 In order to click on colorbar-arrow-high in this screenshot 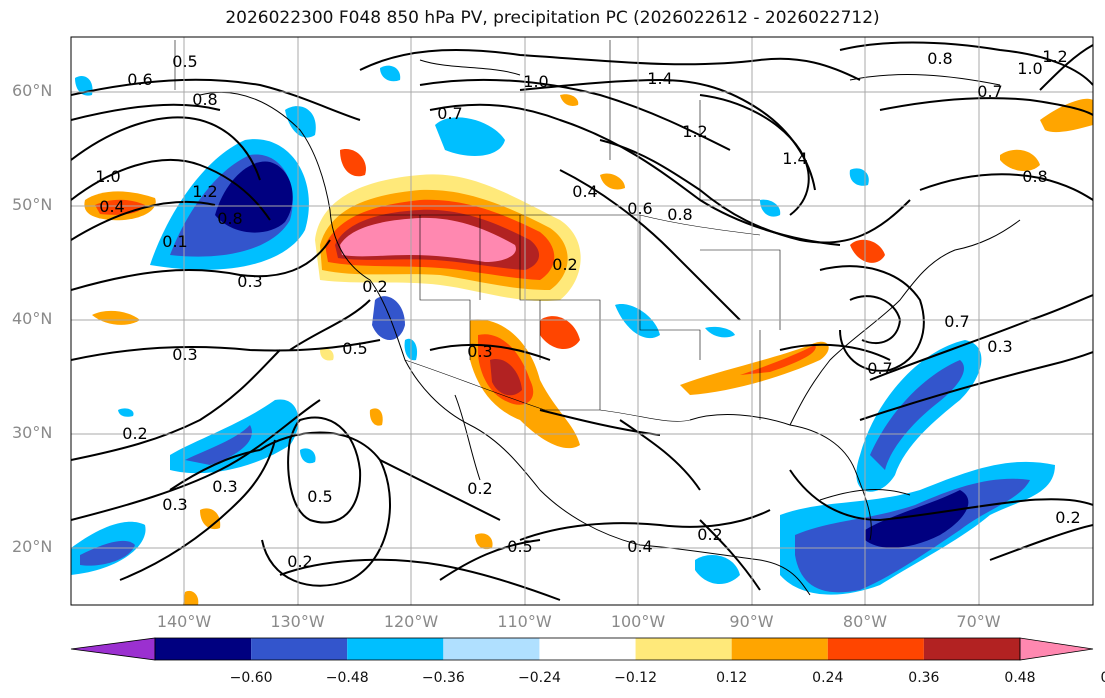, I will do `click(1056, 649)`.